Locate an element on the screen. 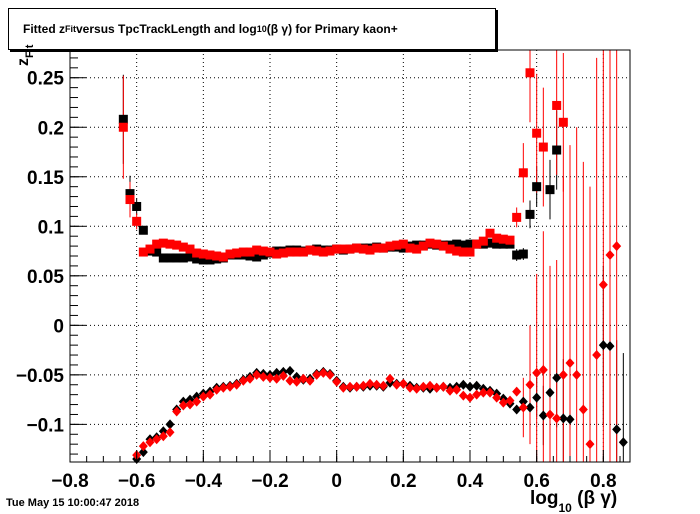 Image resolution: width=700 pixels, height=514 pixels. y-tick-label: 0.15 is located at coordinates (45, 178).